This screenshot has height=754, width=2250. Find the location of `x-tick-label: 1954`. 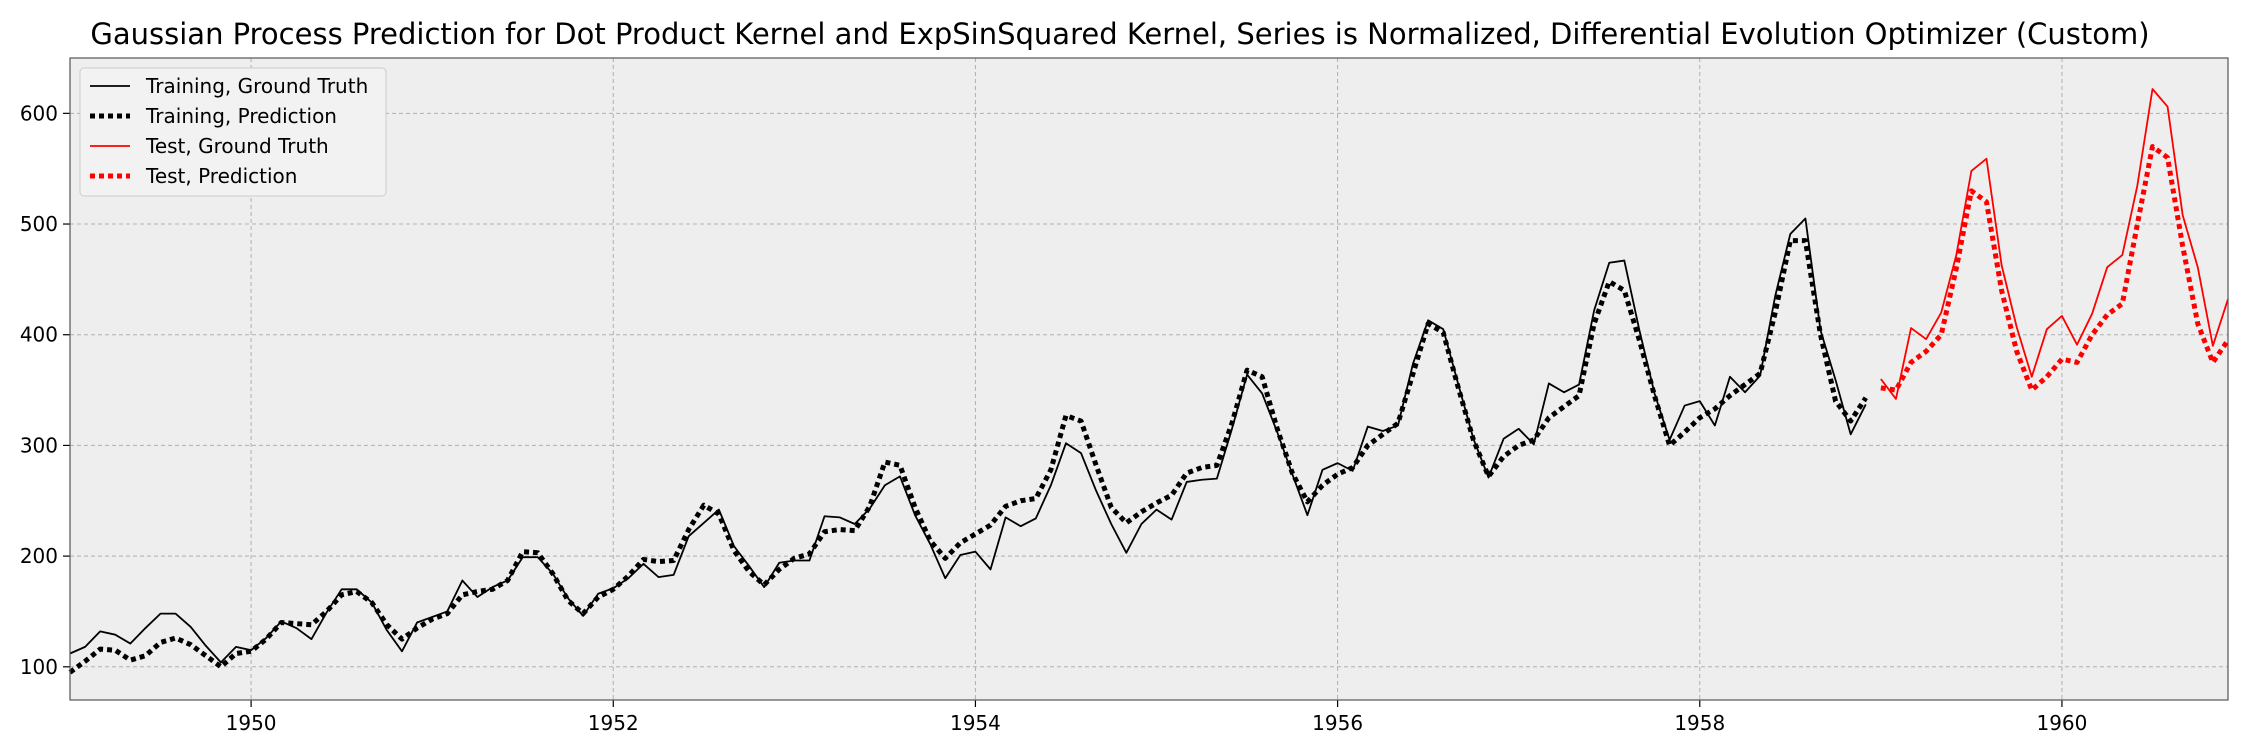

x-tick-label: 1954 is located at coordinates (975, 723).